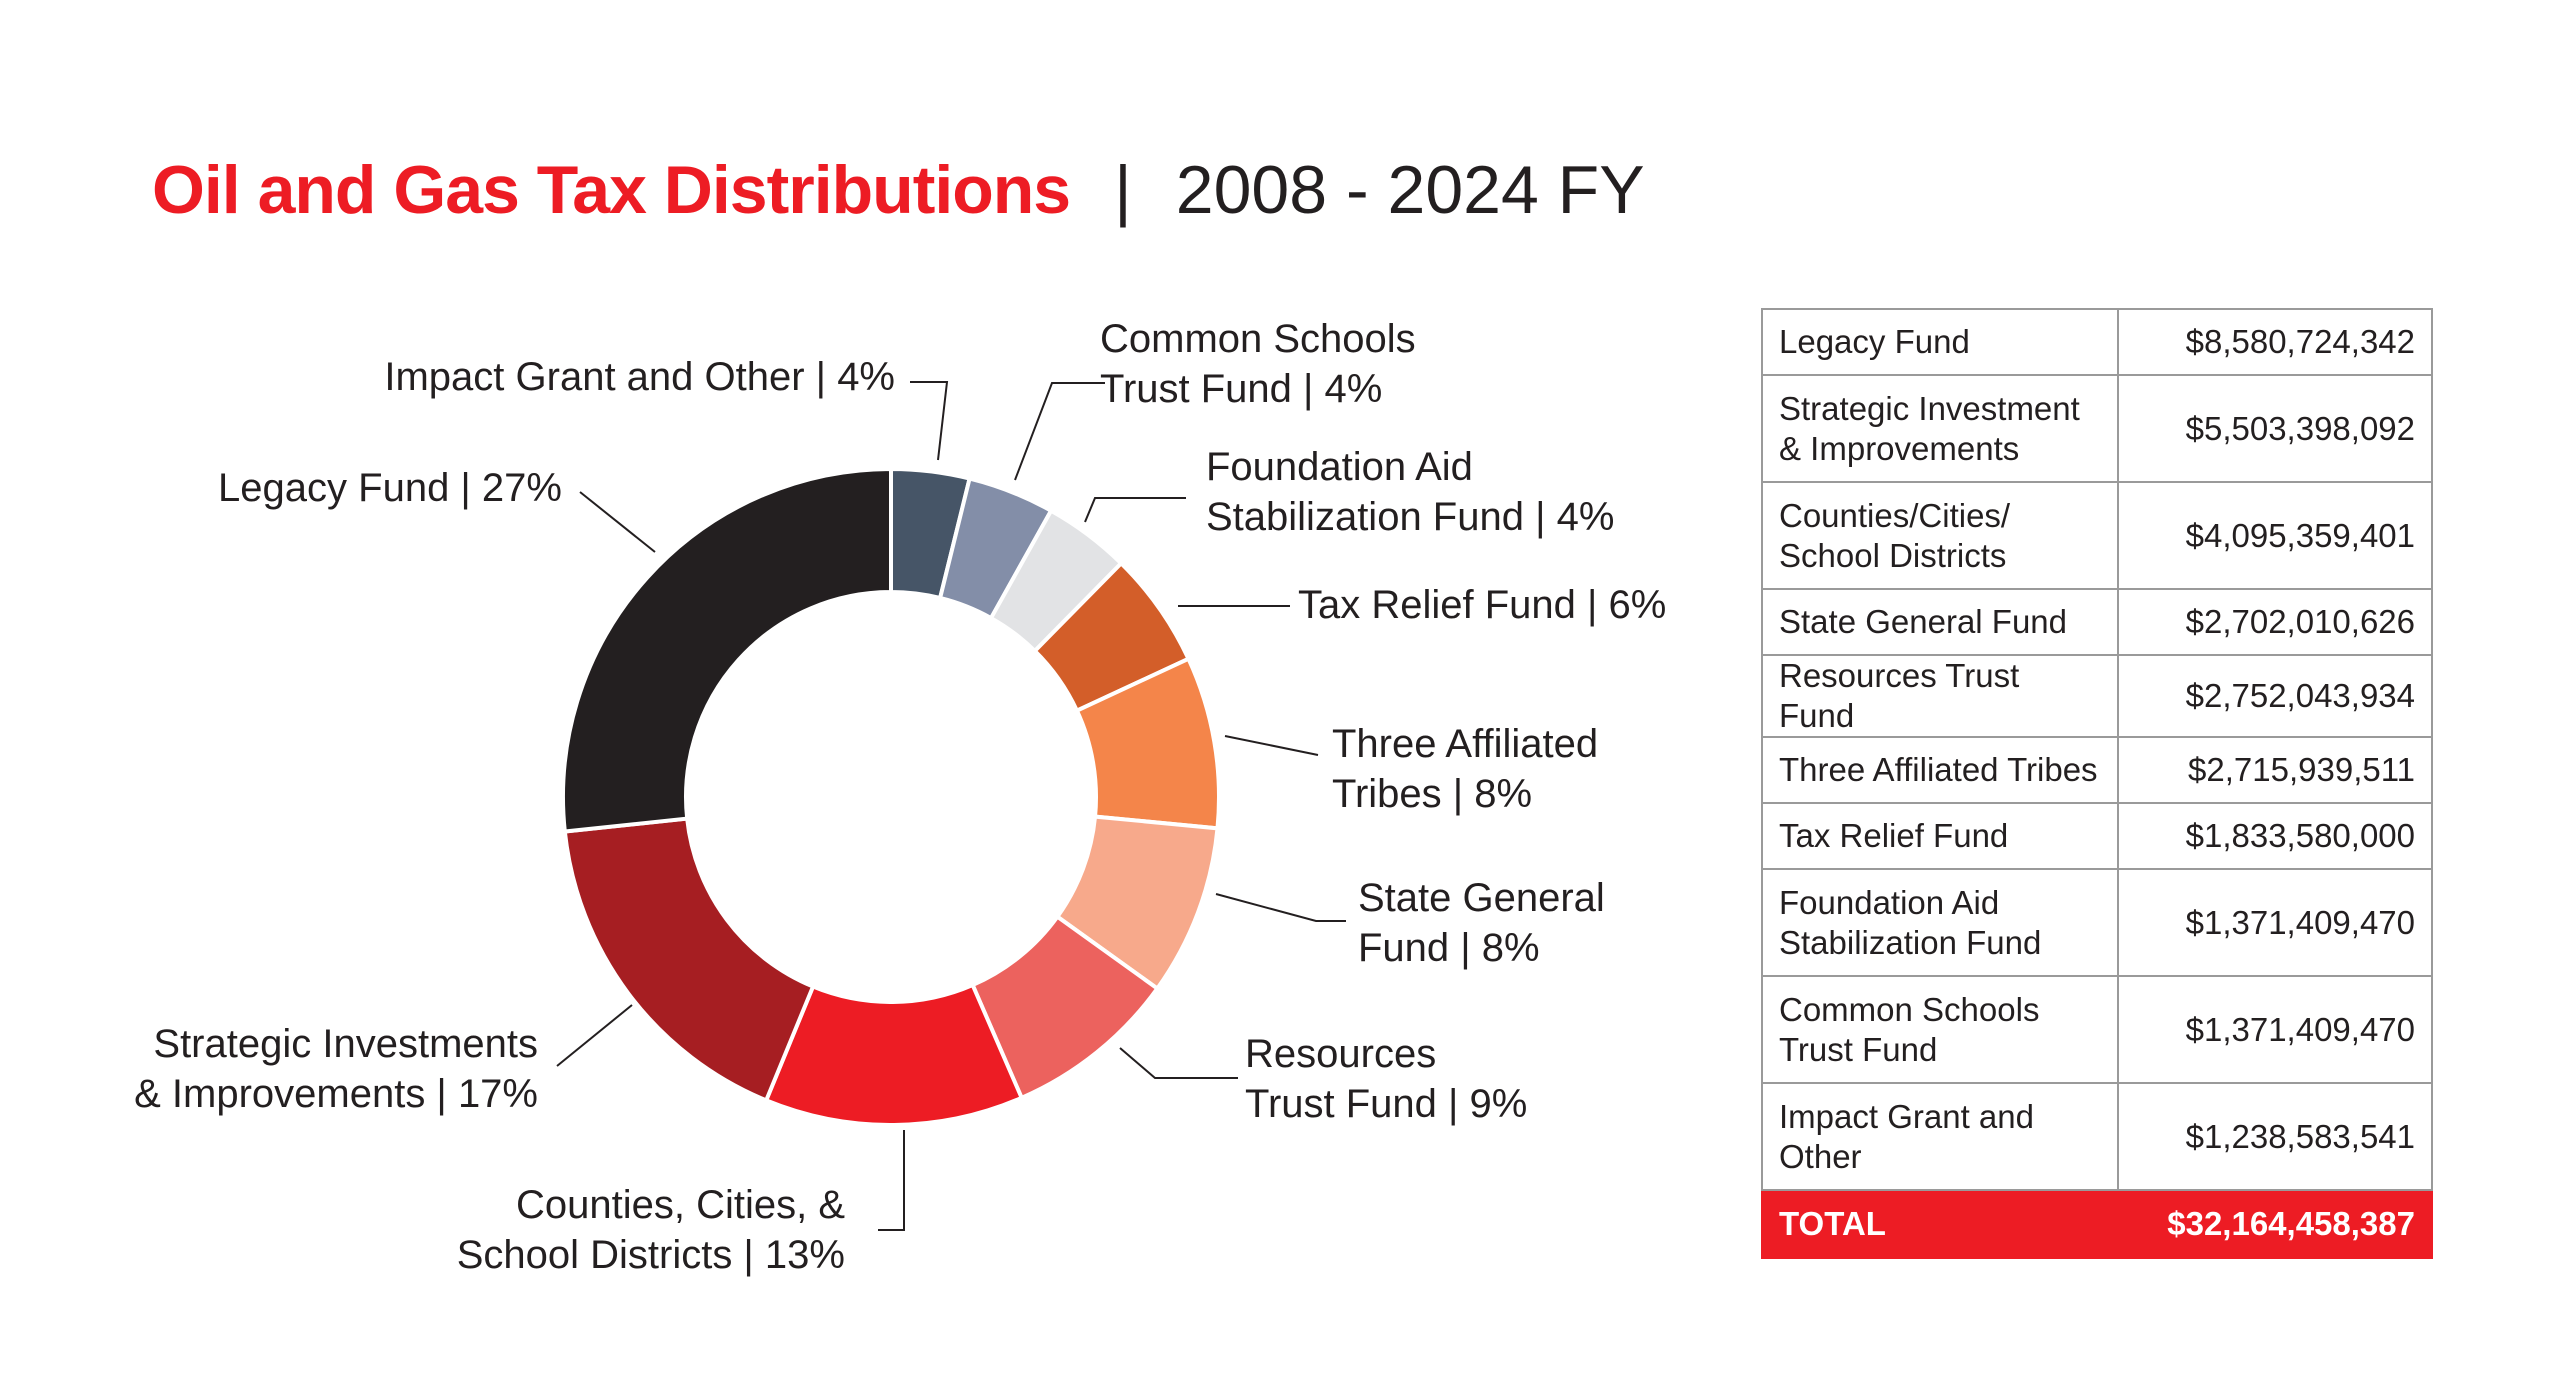  Describe the element at coordinates (617, 522) in the screenshot. I see `leader-line-legacy` at that location.